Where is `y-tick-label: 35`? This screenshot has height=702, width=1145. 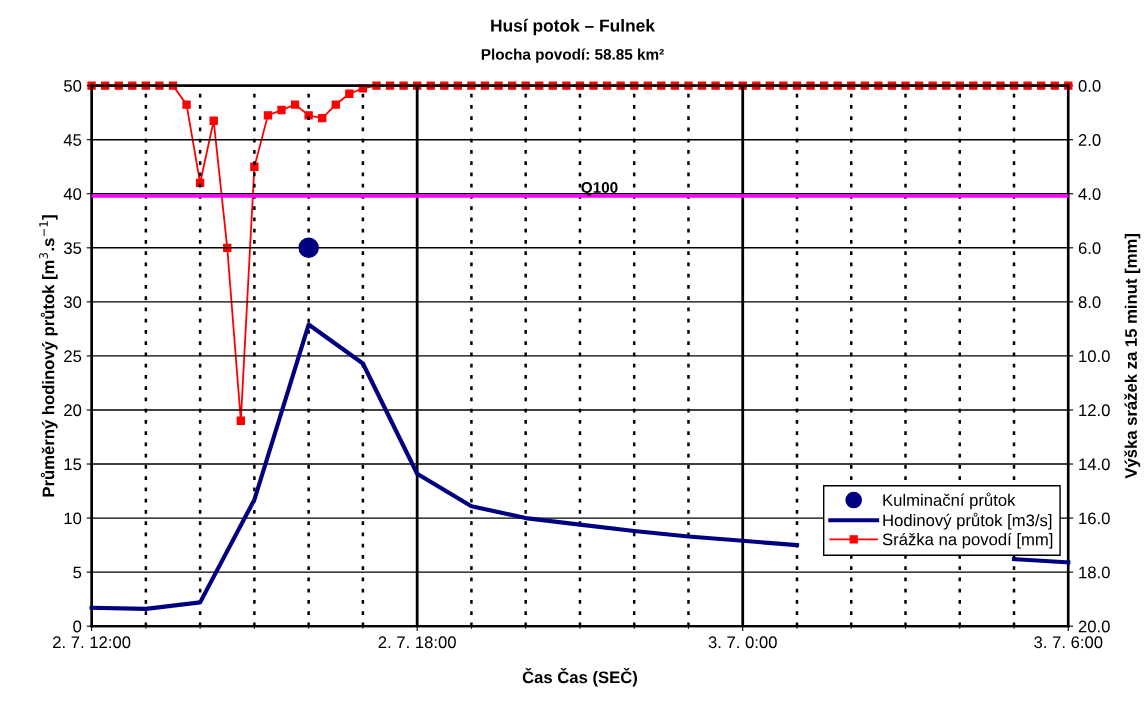
y-tick-label: 35 is located at coordinates (72, 248).